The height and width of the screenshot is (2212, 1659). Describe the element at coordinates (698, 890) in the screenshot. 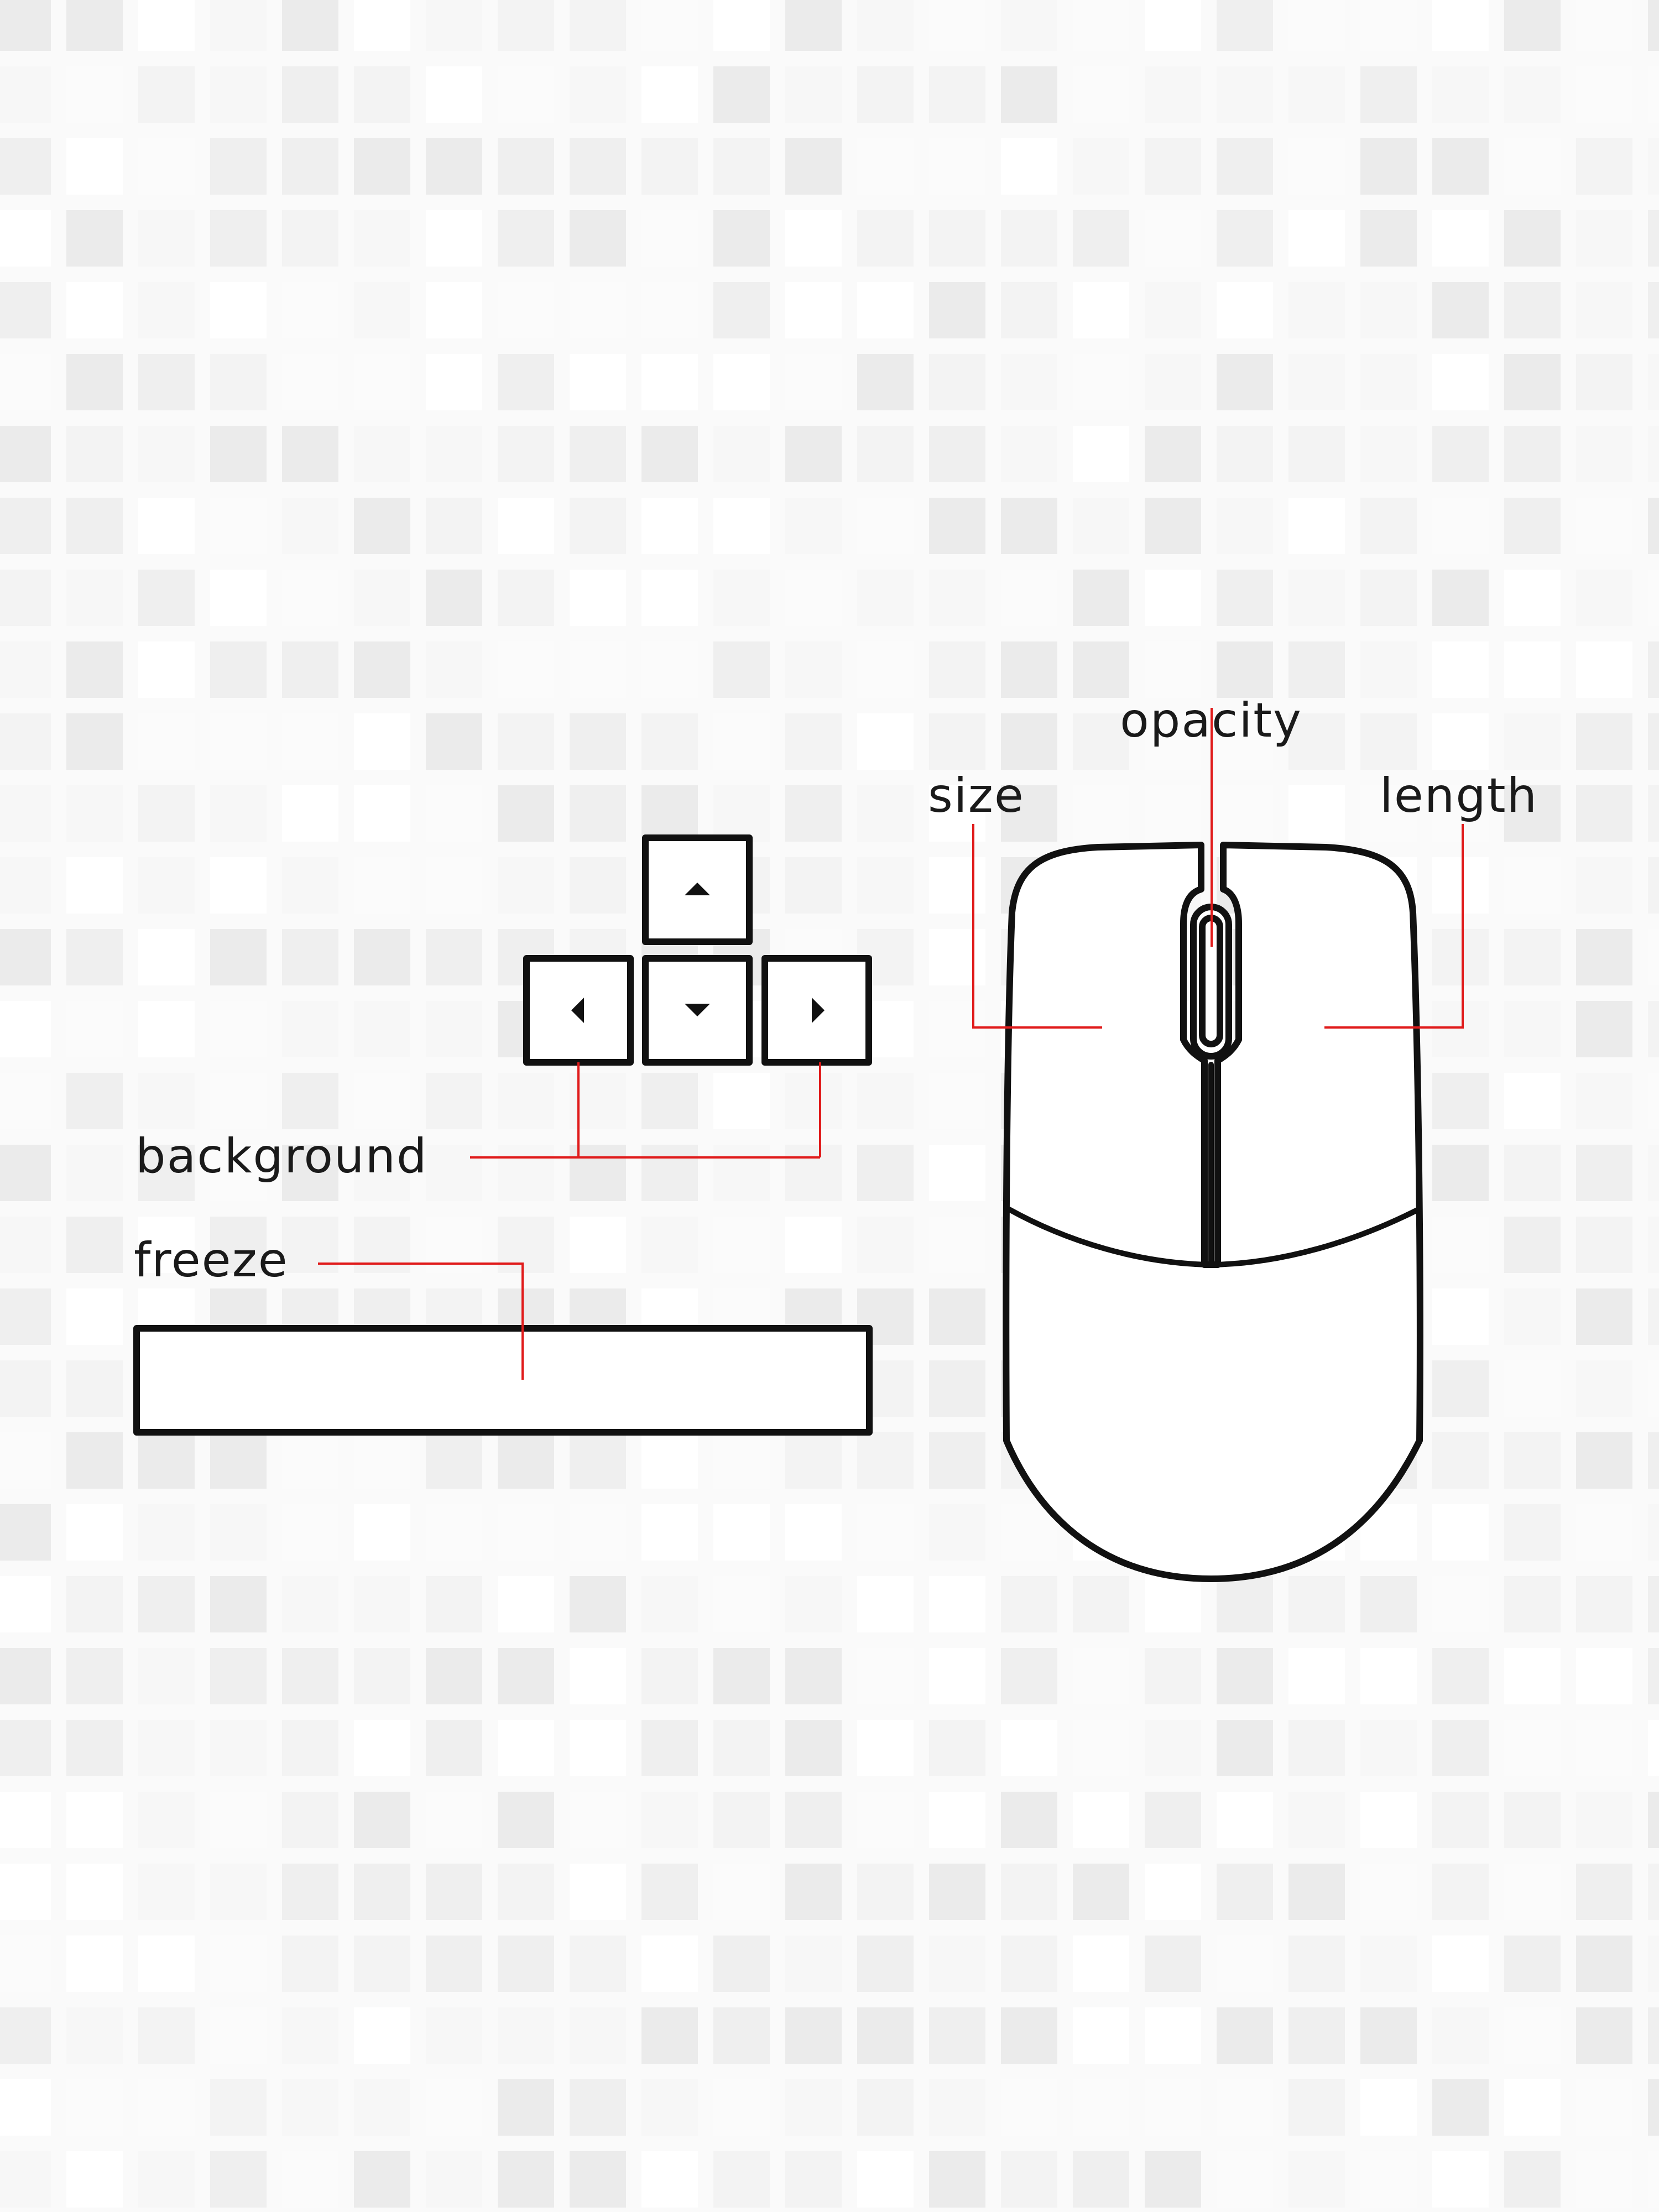

I see `up-arrow-key` at that location.